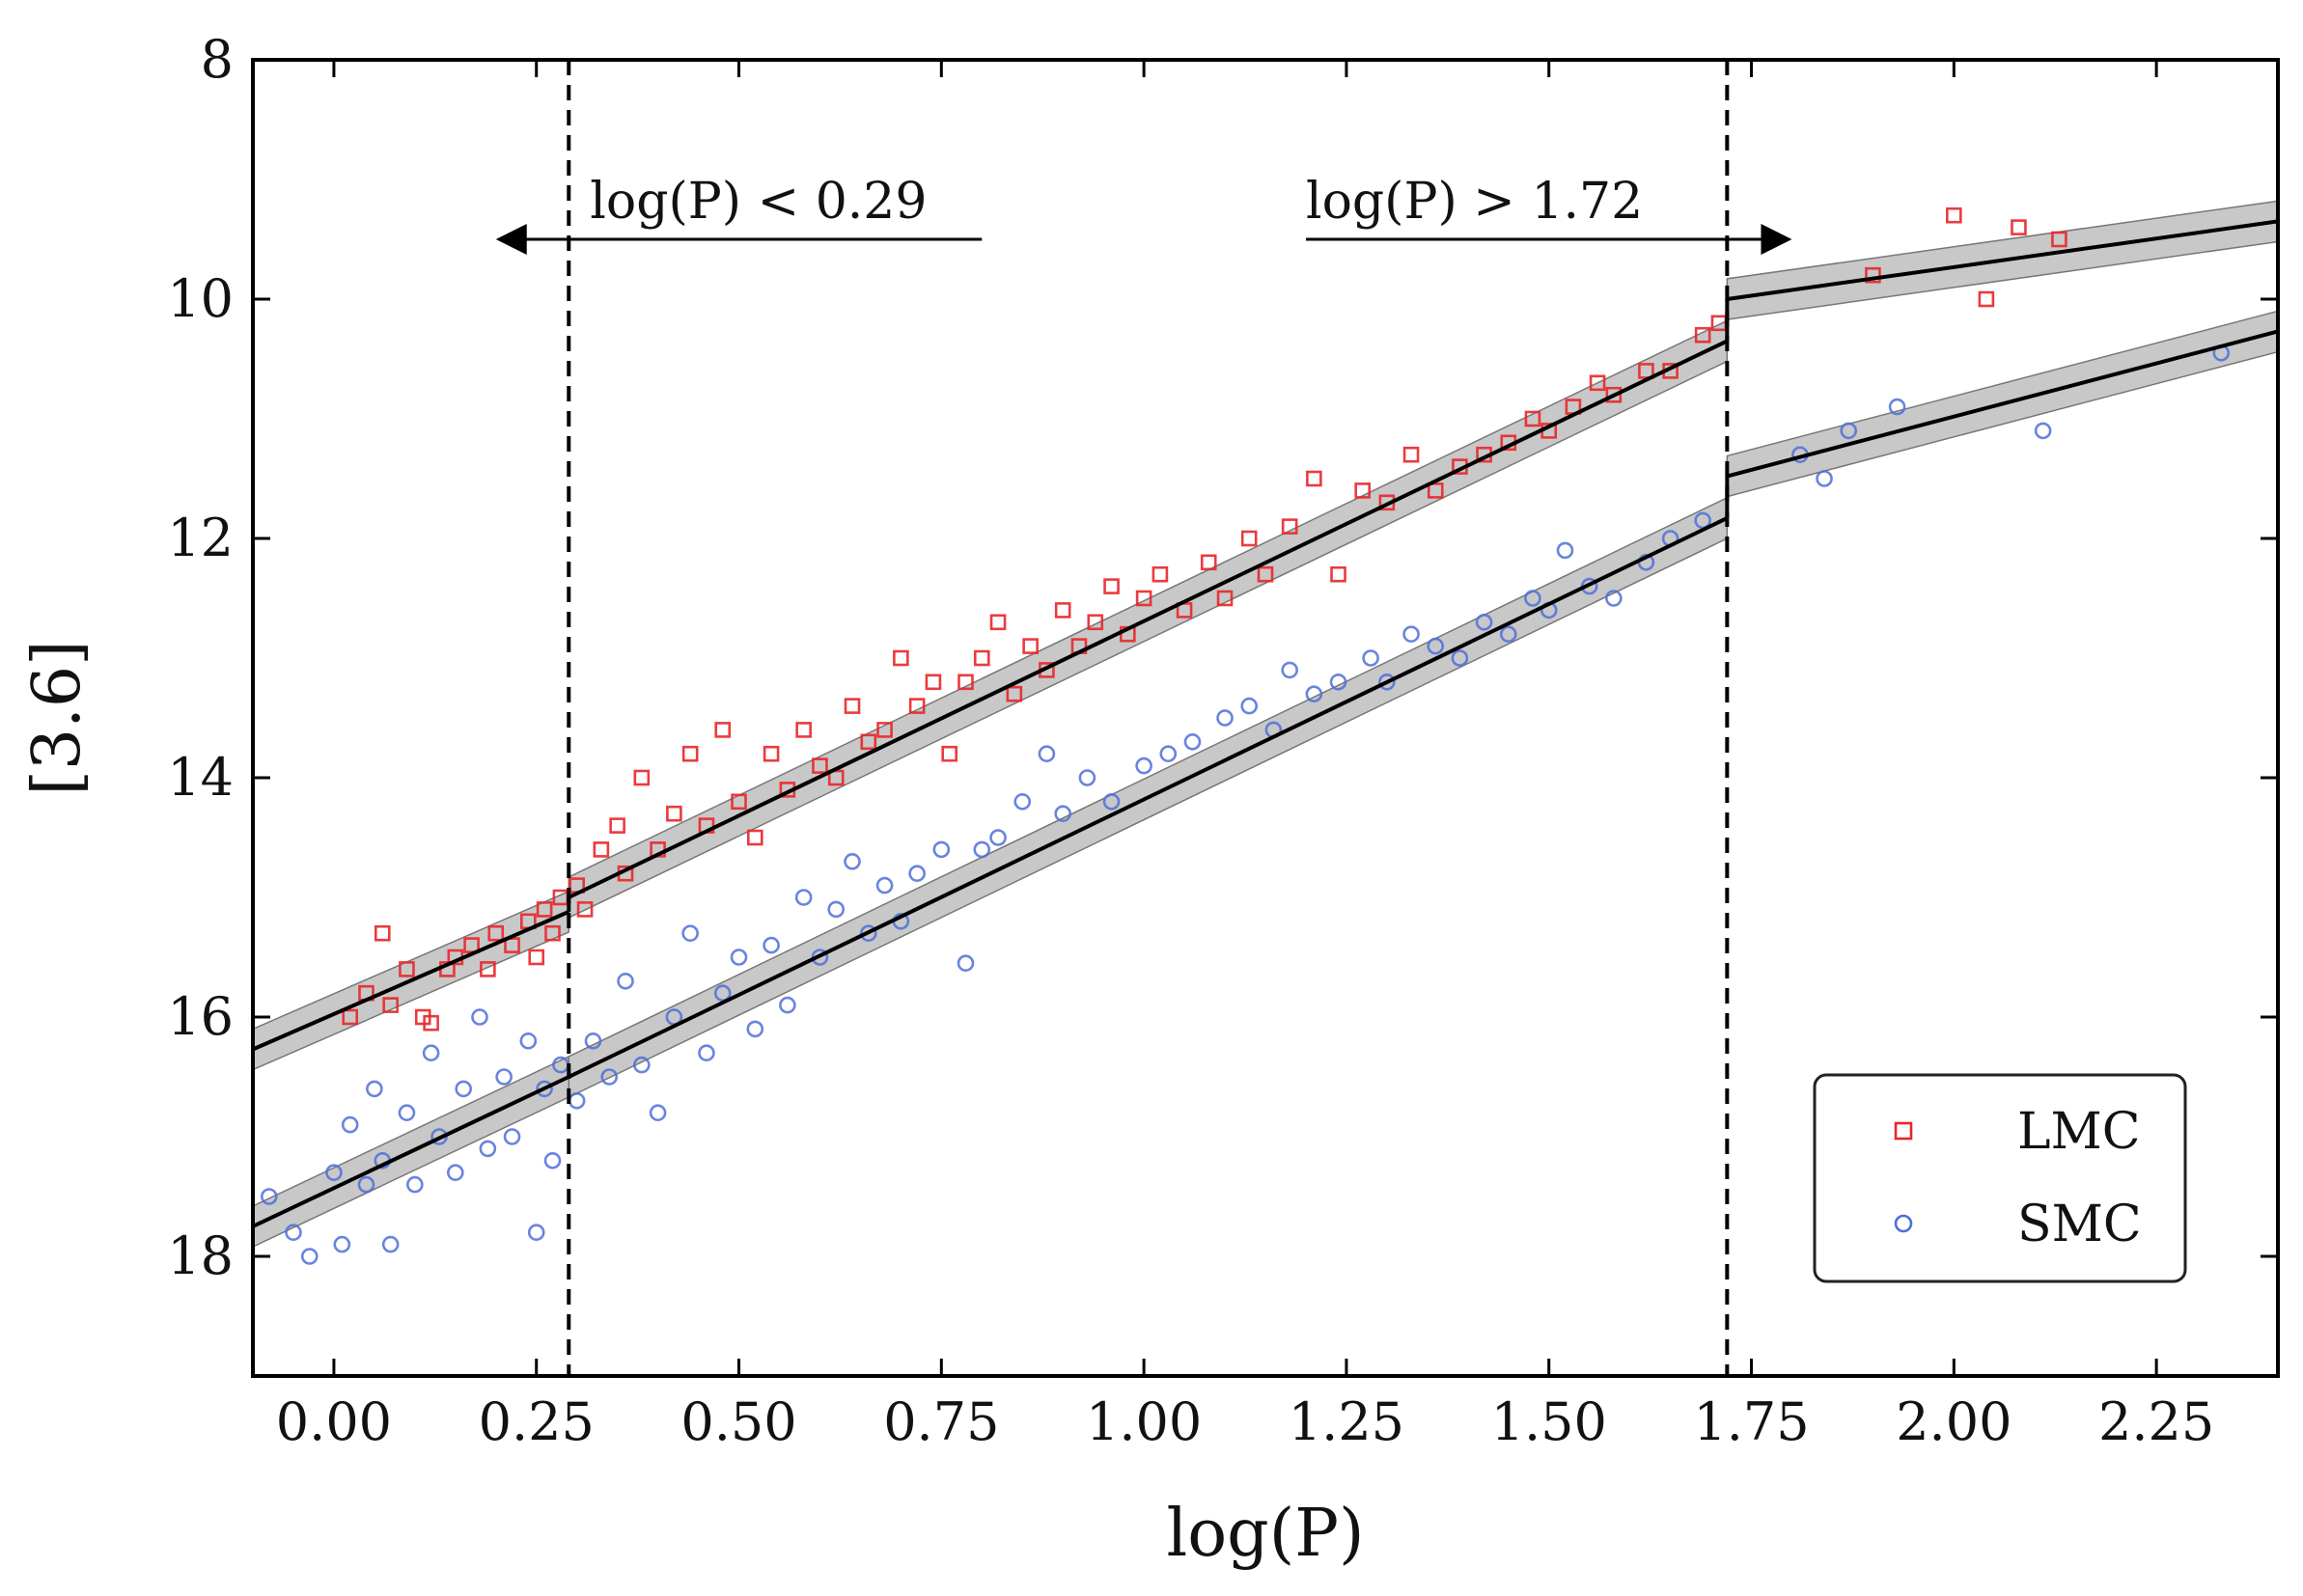  What do you see at coordinates (941, 1422) in the screenshot?
I see `x-tick-label: 0.75` at bounding box center [941, 1422].